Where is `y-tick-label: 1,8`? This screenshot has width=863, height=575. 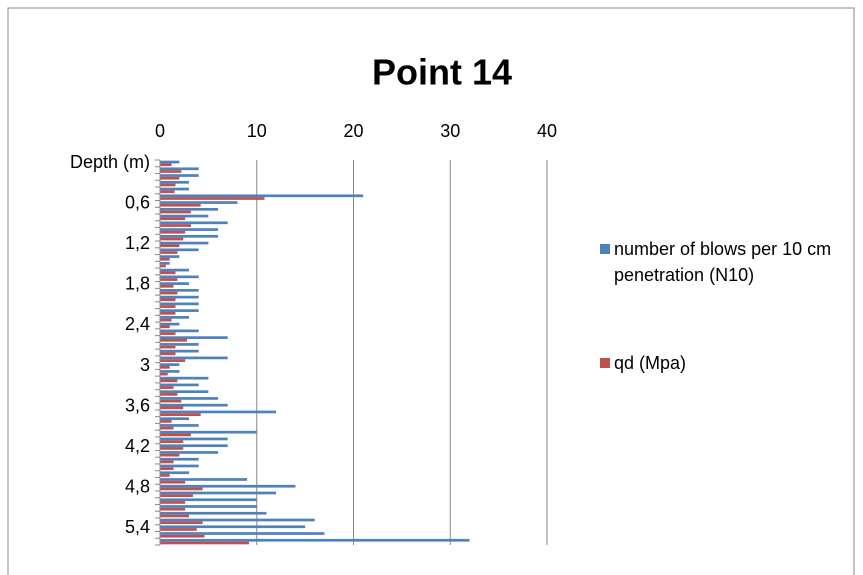 y-tick-label: 1,8 is located at coordinates (137, 284).